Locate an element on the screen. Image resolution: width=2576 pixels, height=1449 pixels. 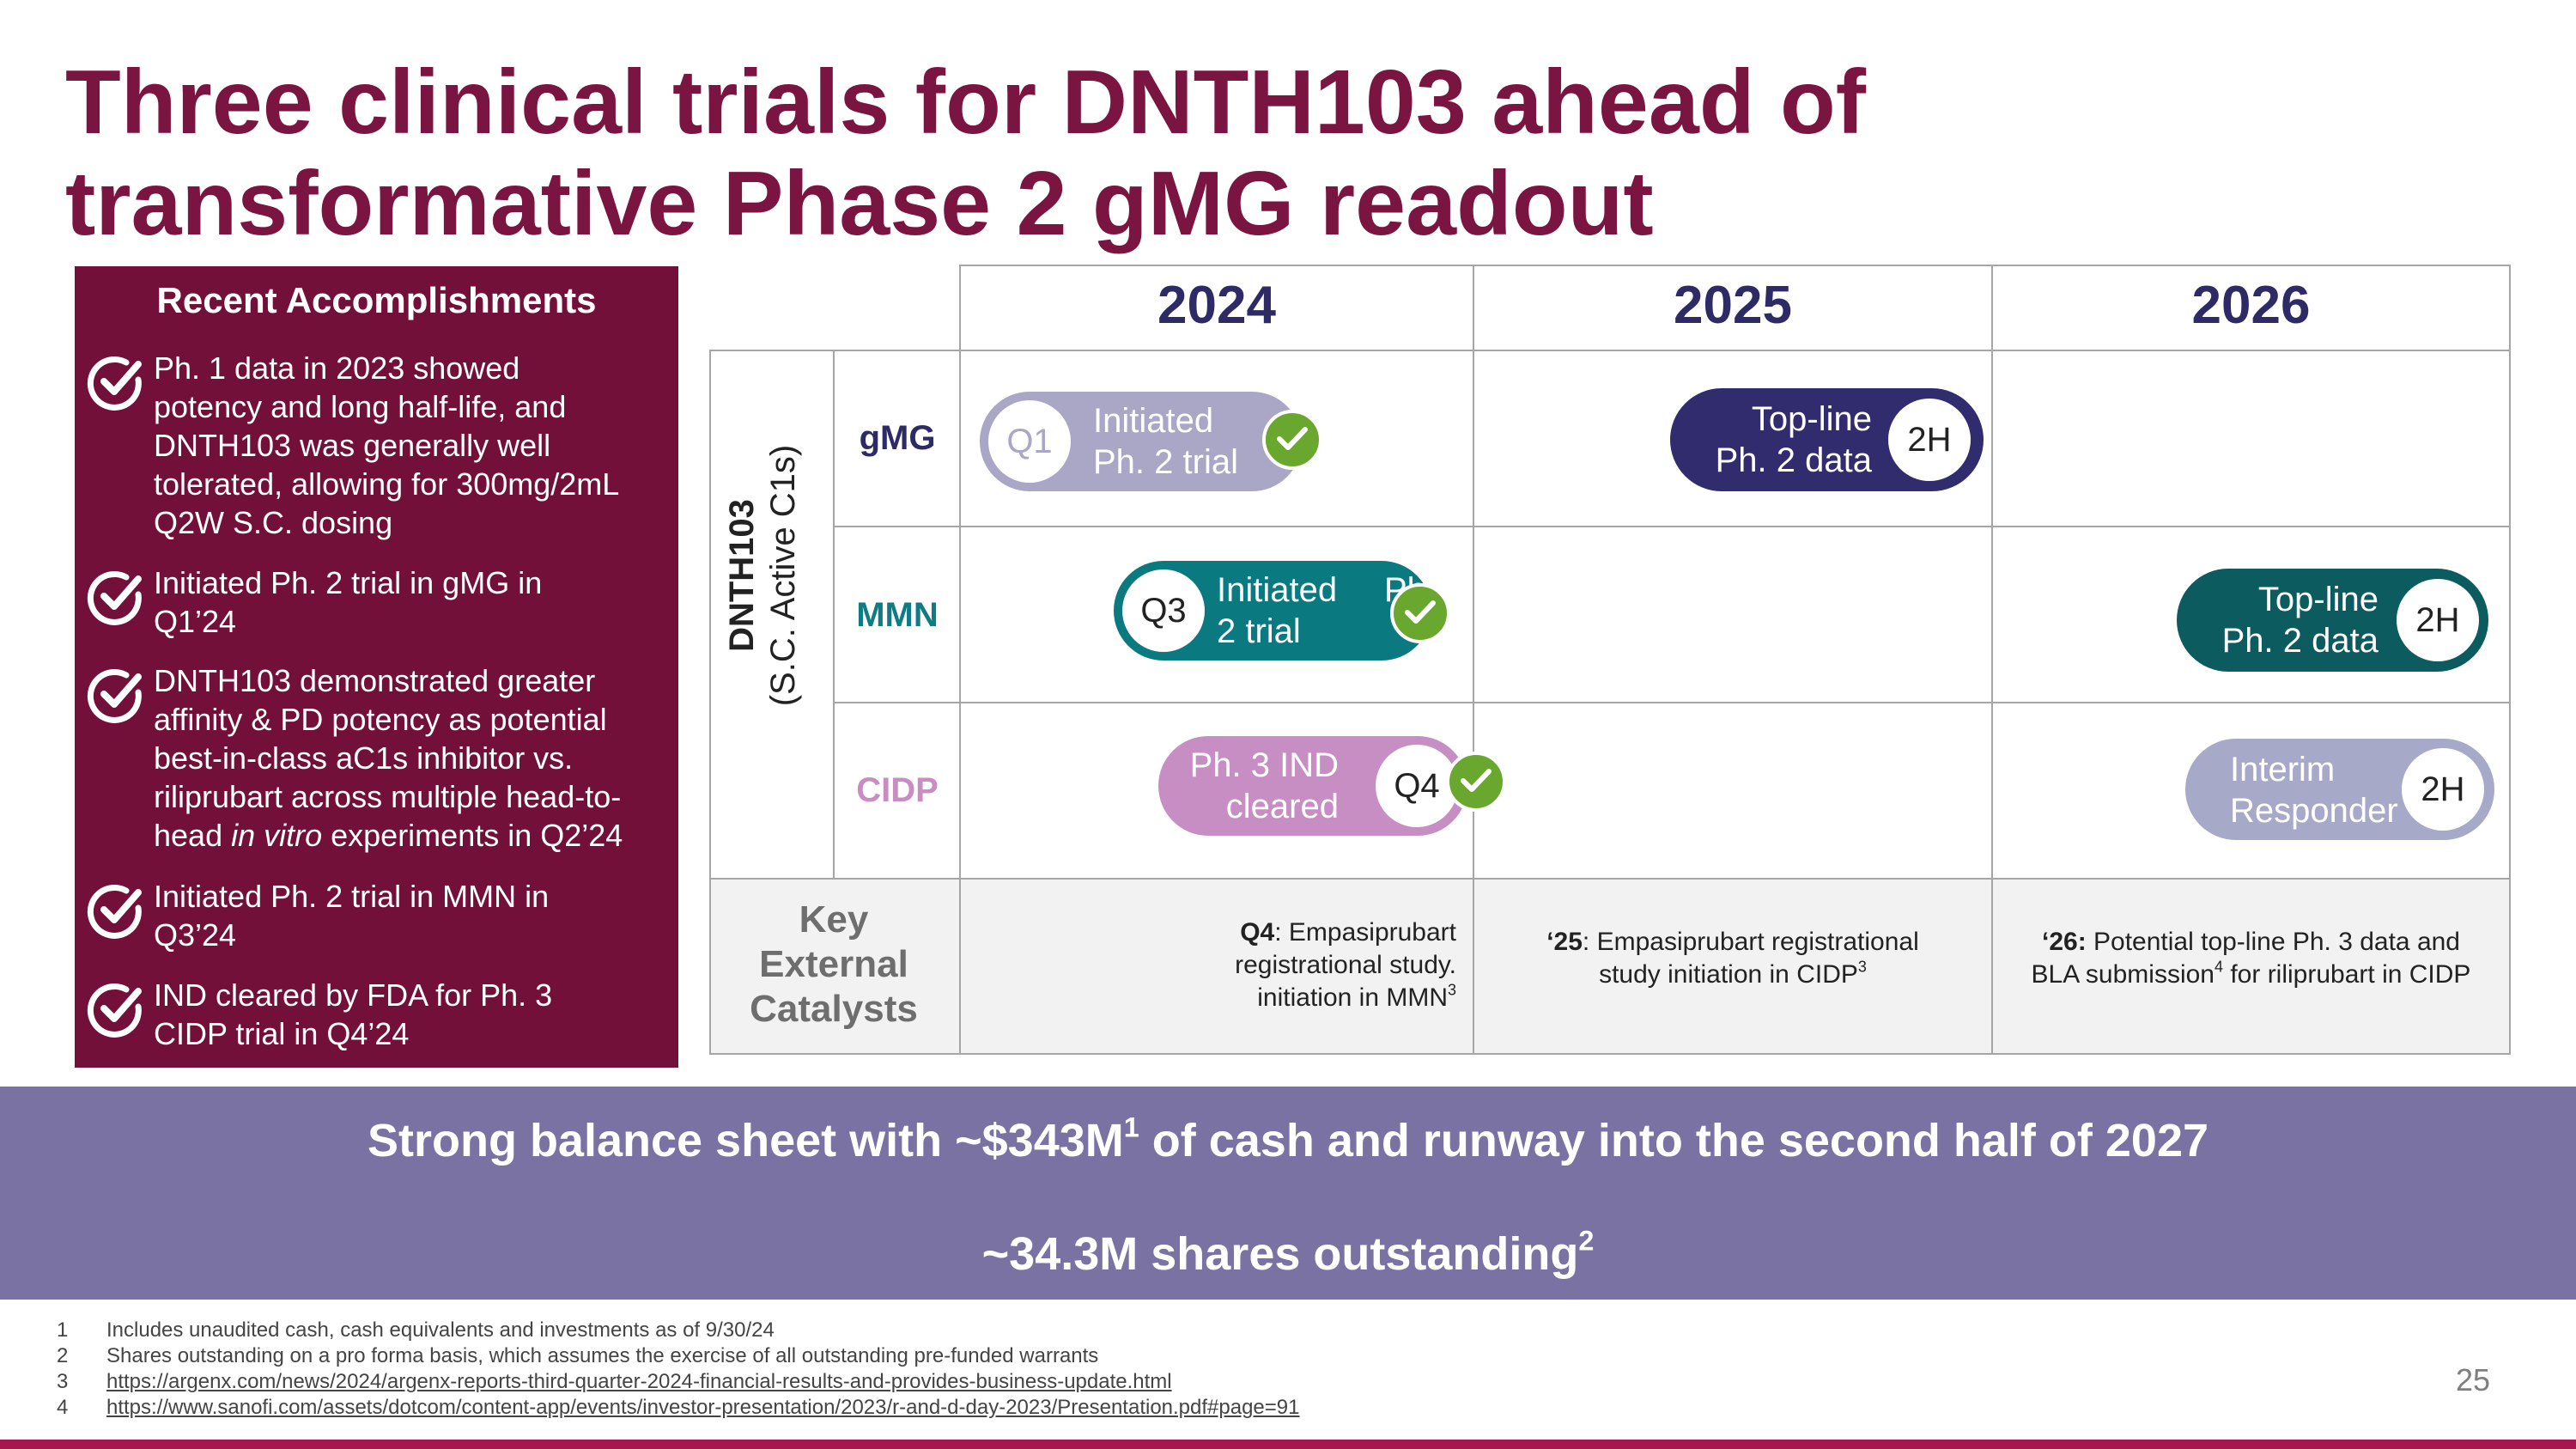
accomplishments-heading: Recent Accomplishments is located at coordinates (377, 300).